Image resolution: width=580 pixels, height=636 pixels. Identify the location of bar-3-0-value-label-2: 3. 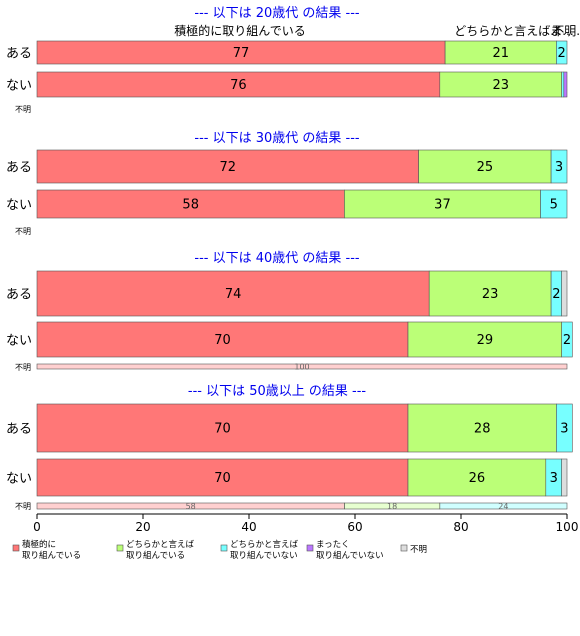
(564, 429).